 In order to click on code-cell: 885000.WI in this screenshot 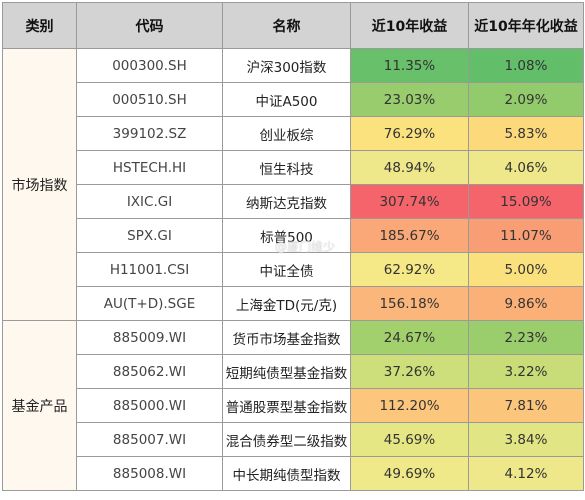, I will do `click(149, 405)`.